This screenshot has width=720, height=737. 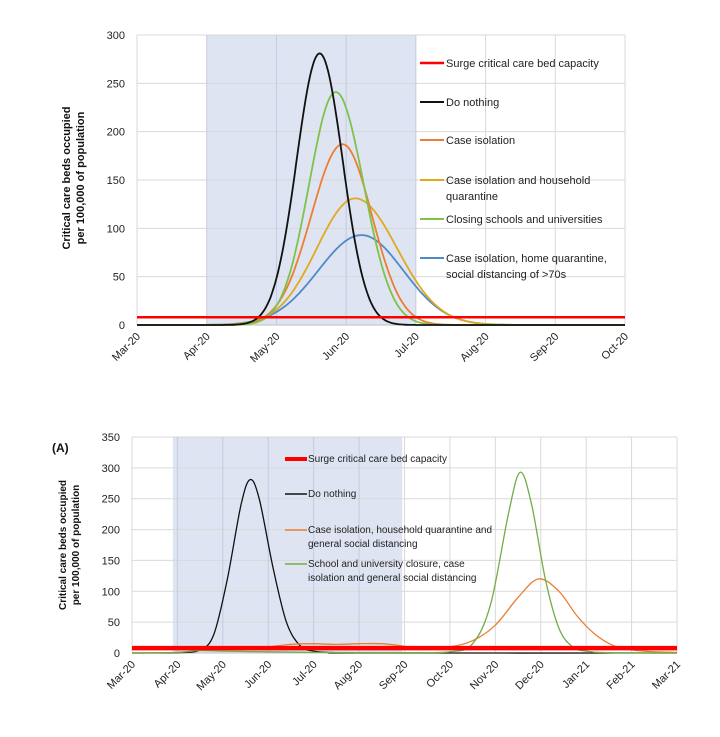 What do you see at coordinates (485, 676) in the screenshot?
I see `x-tick-label: Nov-20` at bounding box center [485, 676].